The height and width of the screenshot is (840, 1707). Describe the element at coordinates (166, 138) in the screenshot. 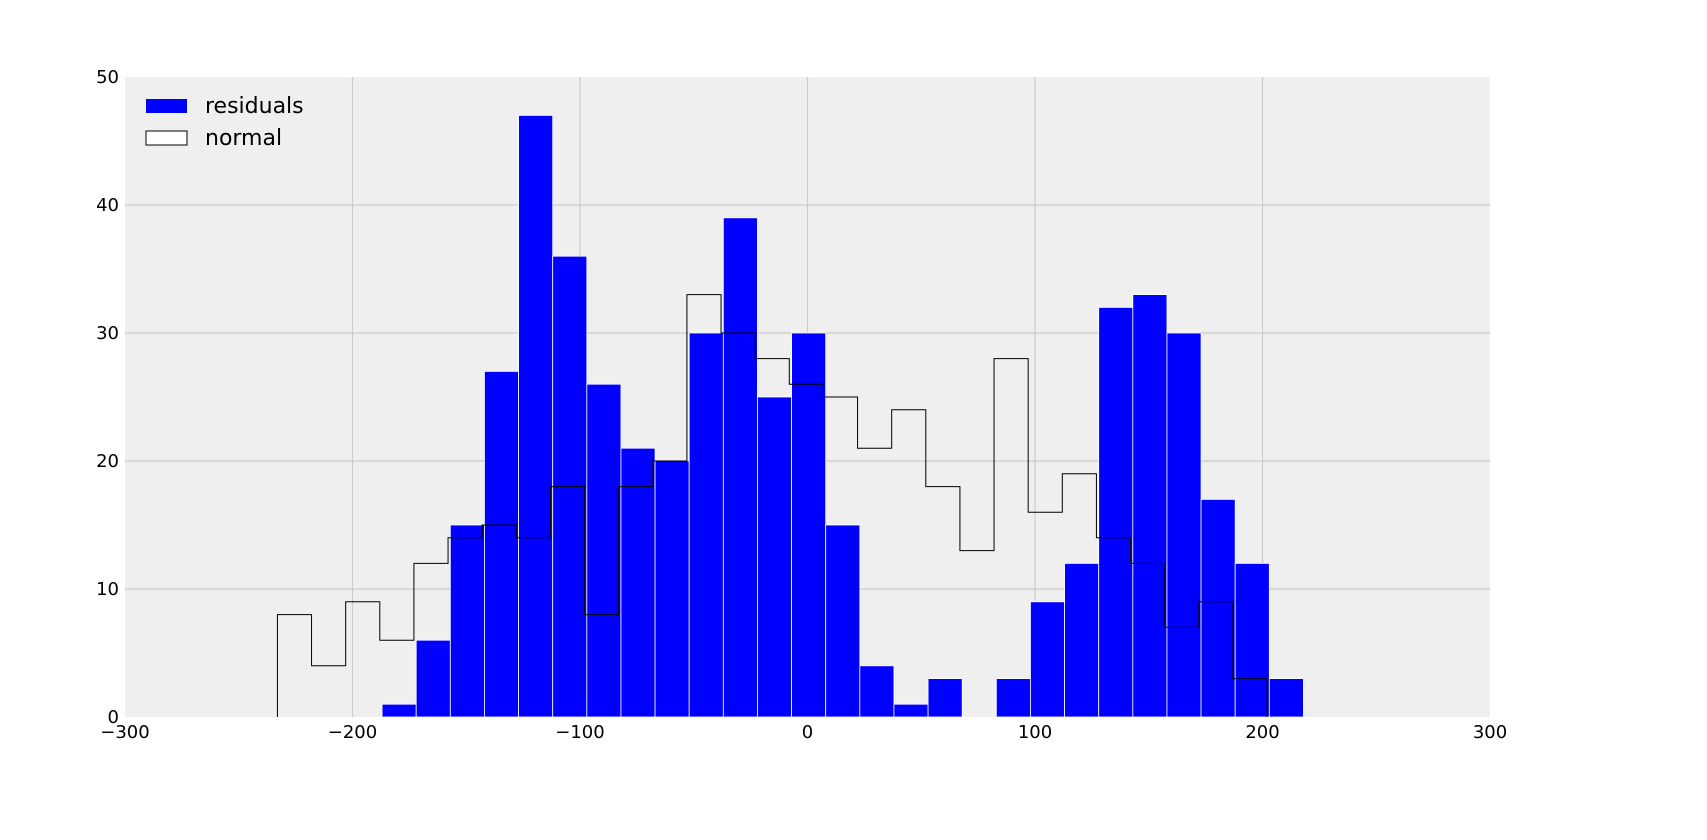

I see `legend-swatch-normal` at that location.